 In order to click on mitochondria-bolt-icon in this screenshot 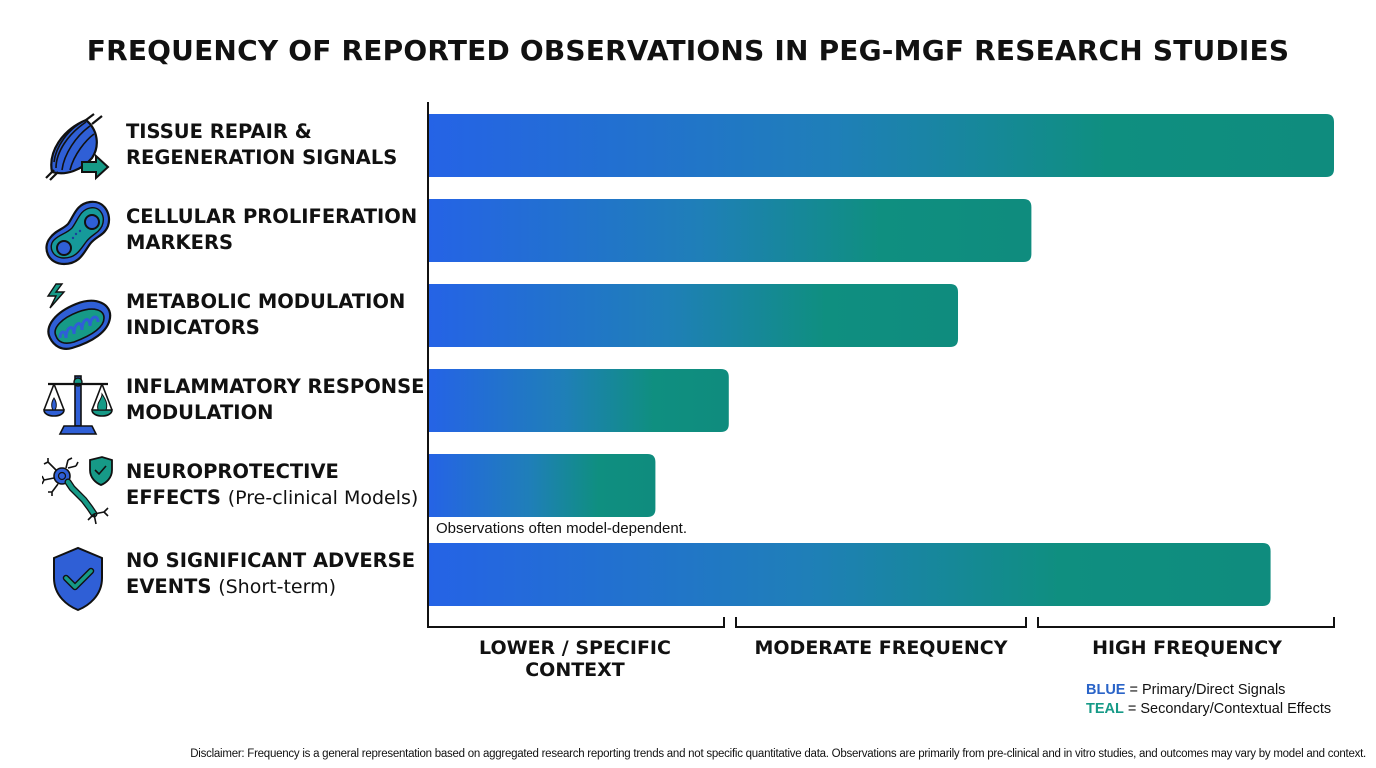, I will do `click(79, 316)`.